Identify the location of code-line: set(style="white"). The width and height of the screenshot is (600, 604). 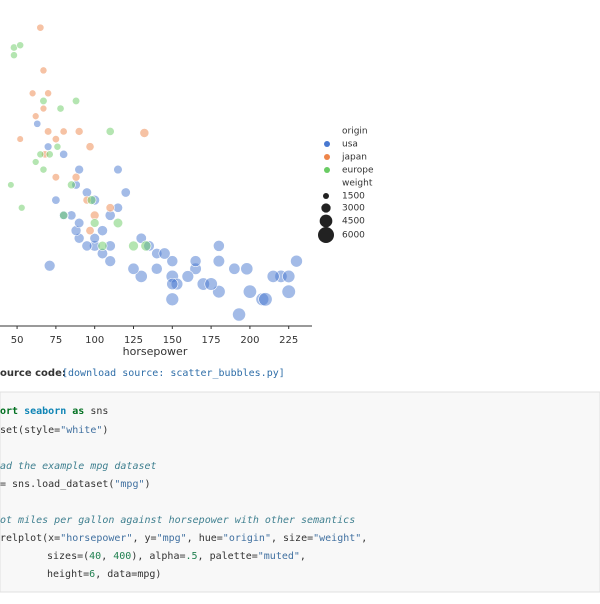
(54, 430).